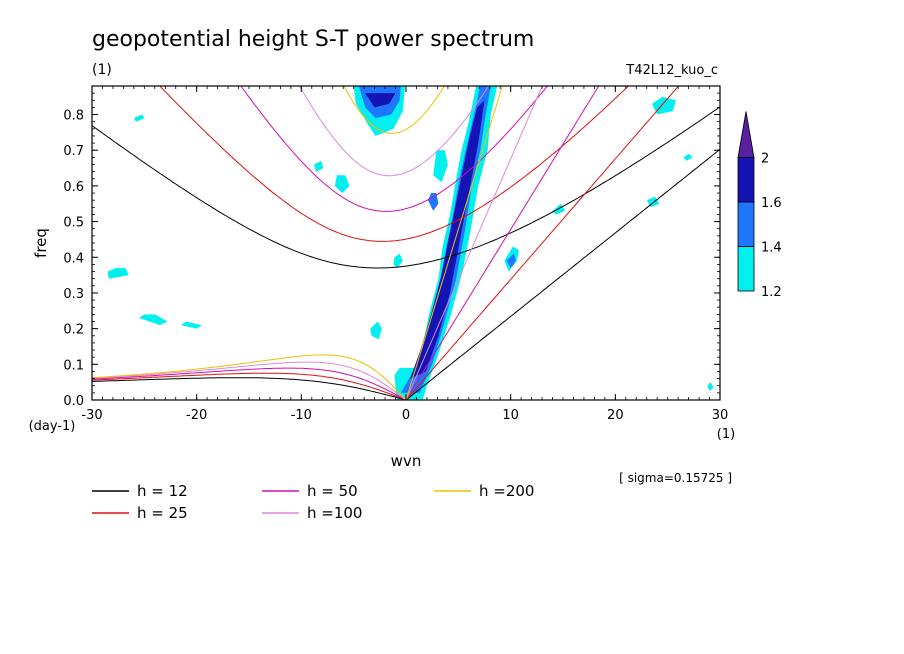 This screenshot has width=904, height=654. What do you see at coordinates (73, 401) in the screenshot?
I see `y-tick-label: 0.0` at bounding box center [73, 401].